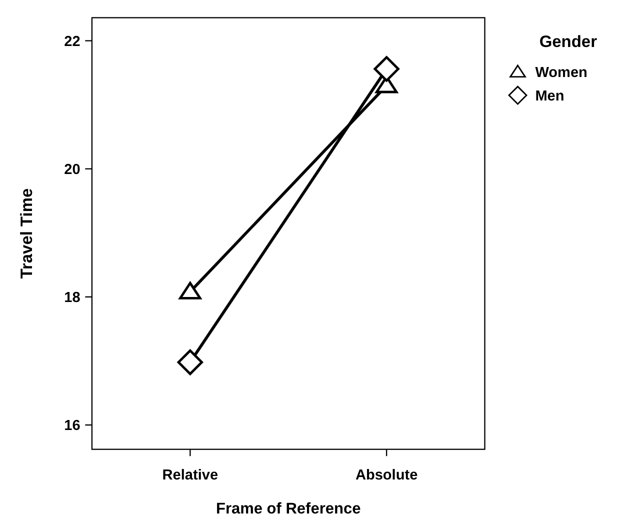 Image resolution: width=632 pixels, height=532 pixels. I want to click on y-axis-title: Travel Time, so click(27, 233).